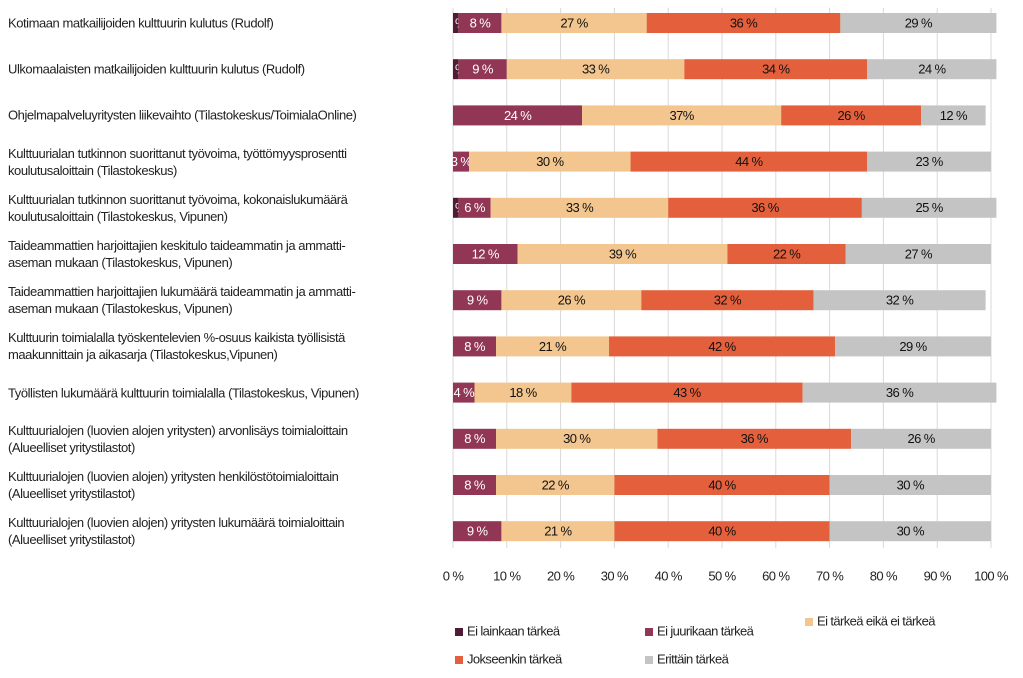 This screenshot has height=678, width=1023. Describe the element at coordinates (706, 630) in the screenshot. I see `legend-label: Ei juurikaan tärkeä` at that location.